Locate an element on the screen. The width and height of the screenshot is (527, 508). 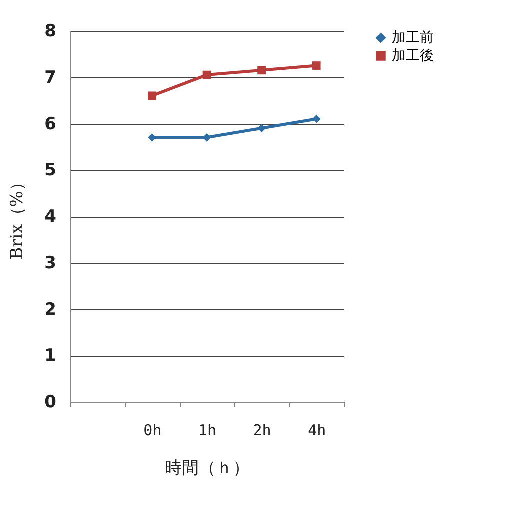
legend-label: 加工前 is located at coordinates (413, 38).